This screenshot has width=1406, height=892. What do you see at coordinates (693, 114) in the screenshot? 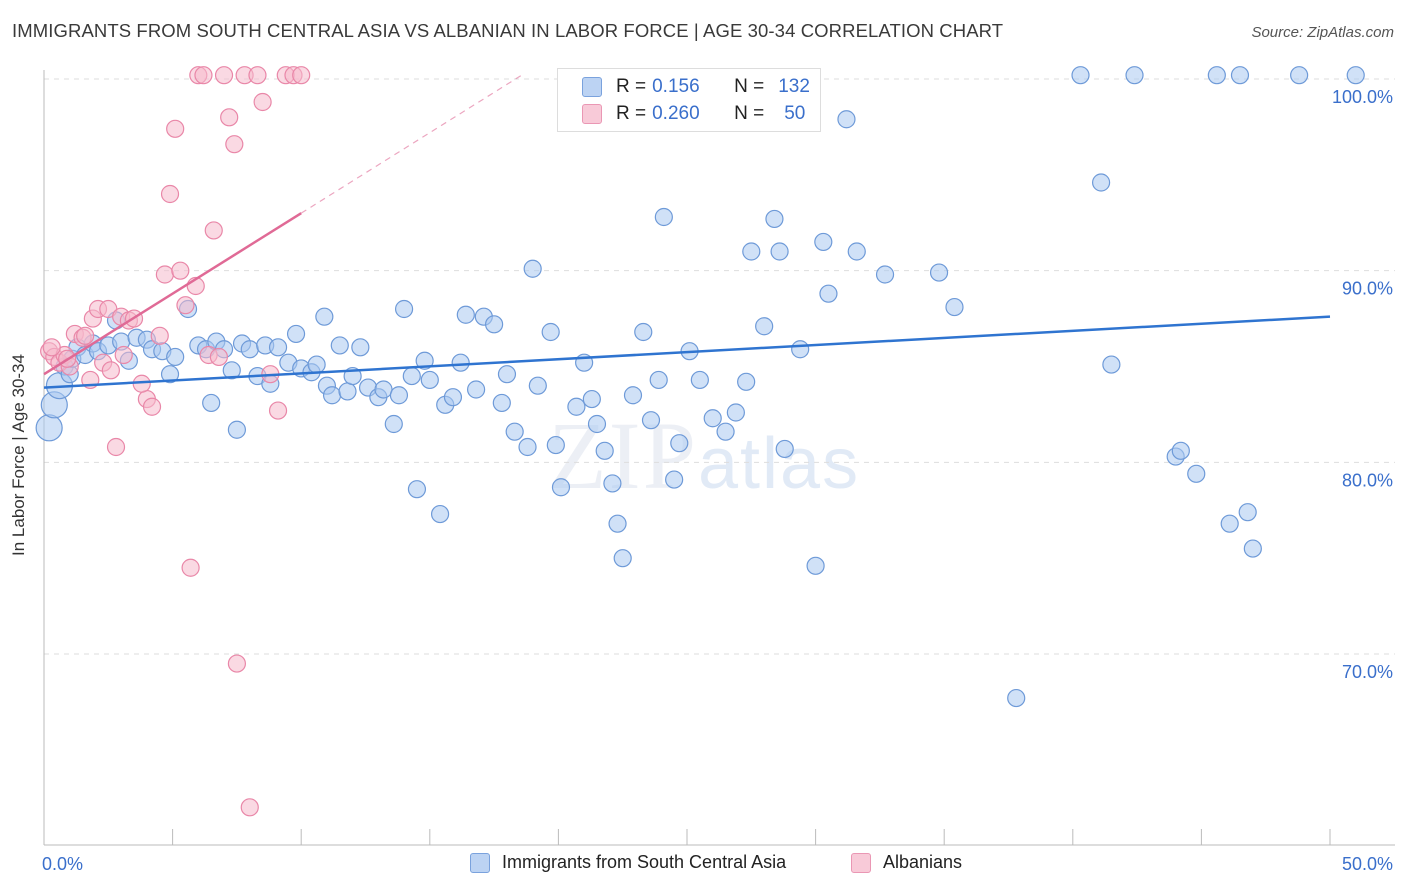
I see `legend-row-albanians: R = 0.260 N = 50` at bounding box center [693, 114].